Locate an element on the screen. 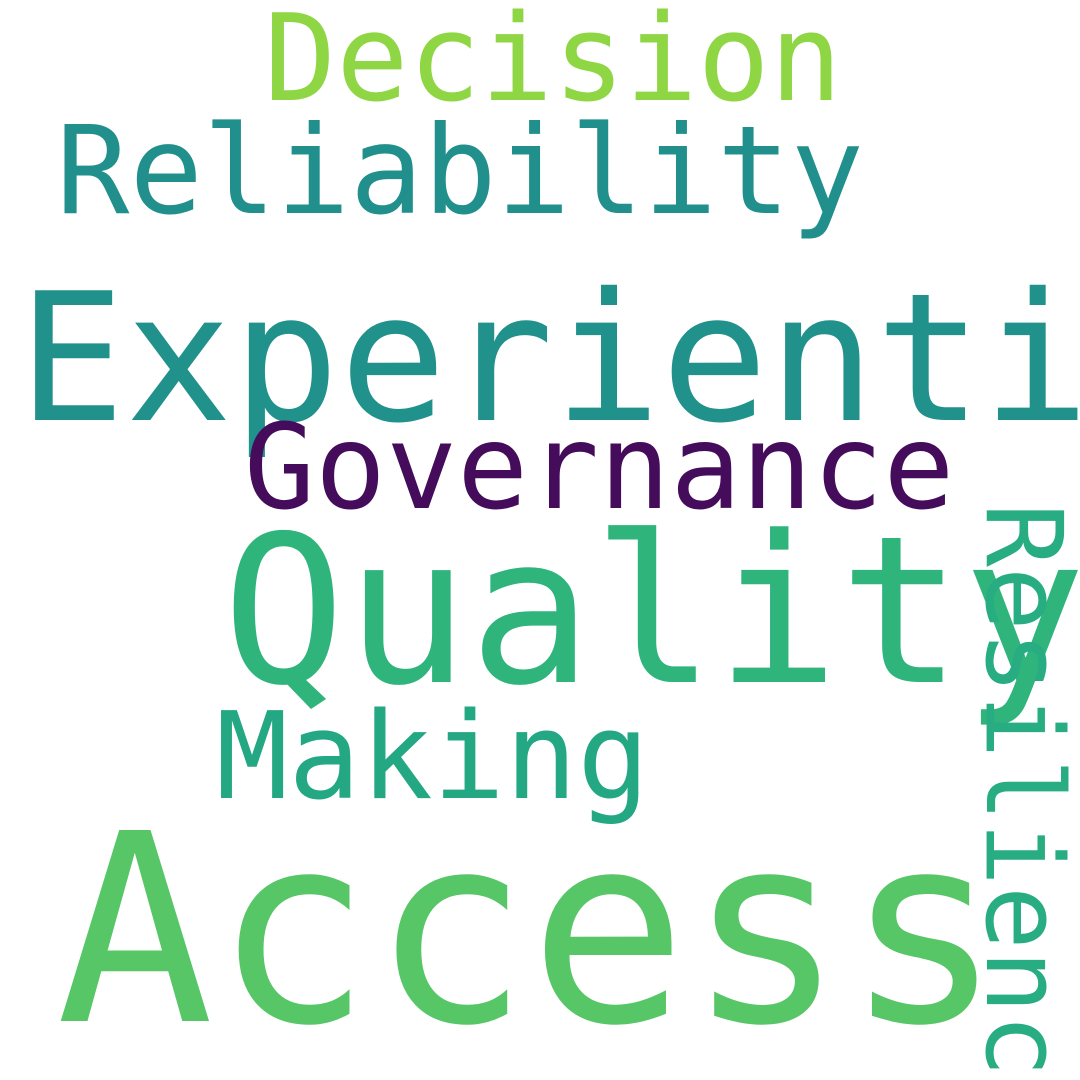 This screenshot has height=1080, width=1080. word-reliability: Reliability is located at coordinates (460, 171).